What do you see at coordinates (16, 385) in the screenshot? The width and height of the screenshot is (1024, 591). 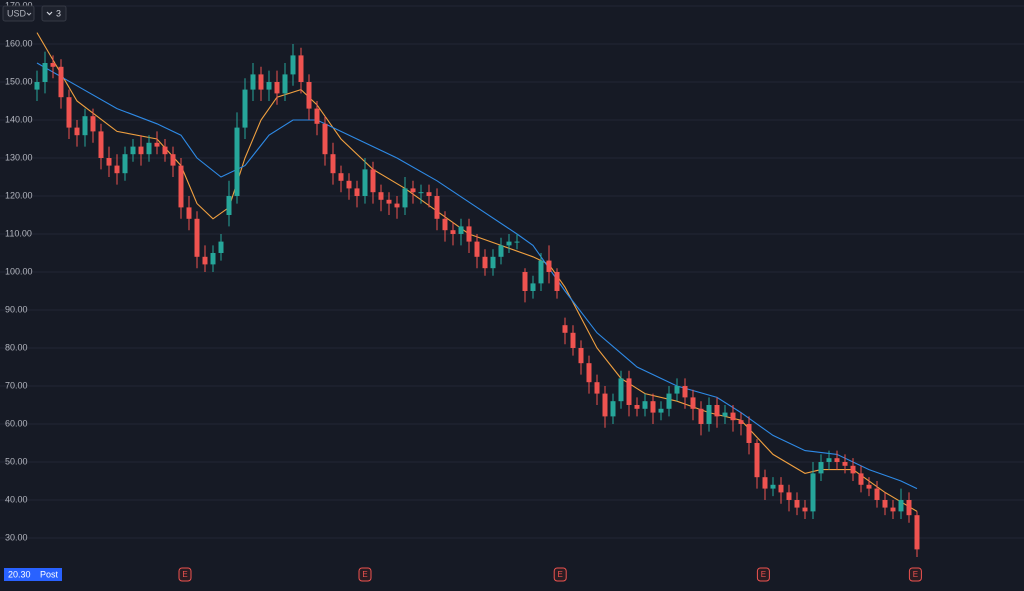 I see `y-tick-label: 70.00` at bounding box center [16, 385].